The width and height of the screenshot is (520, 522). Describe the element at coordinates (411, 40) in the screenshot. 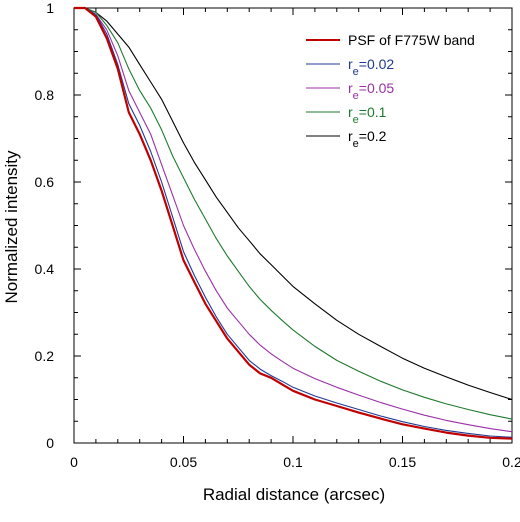

I see `legend-label: PSF of F775W band` at that location.